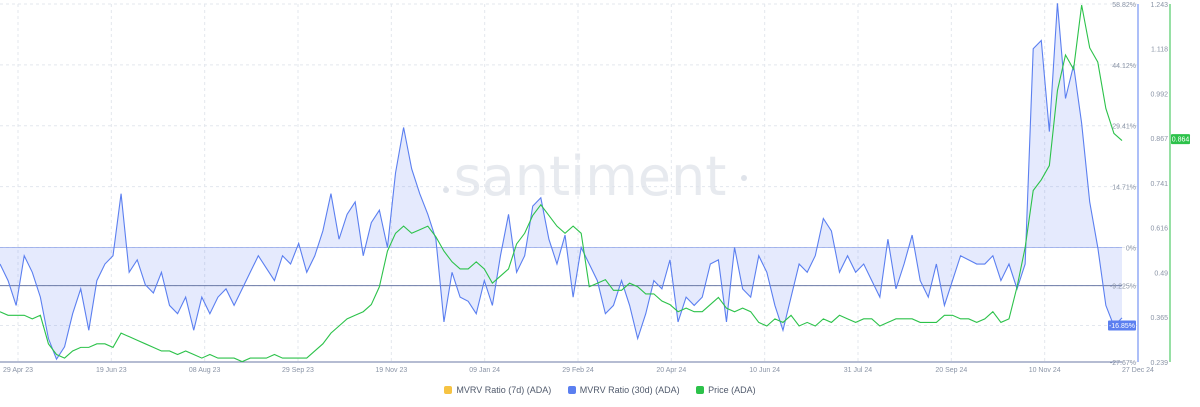 This screenshot has height=407, width=1200. What do you see at coordinates (205, 370) in the screenshot?
I see `x-tick-label: 08 Aug 23` at bounding box center [205, 370].